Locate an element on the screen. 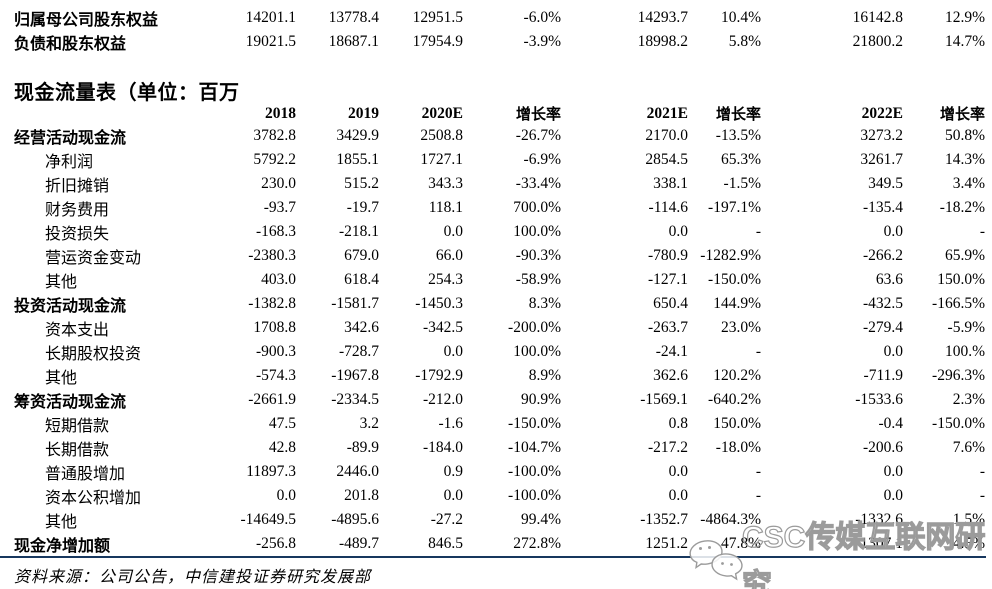 This screenshot has height=589, width=992. cell-value: 362.6 is located at coordinates (670, 375).